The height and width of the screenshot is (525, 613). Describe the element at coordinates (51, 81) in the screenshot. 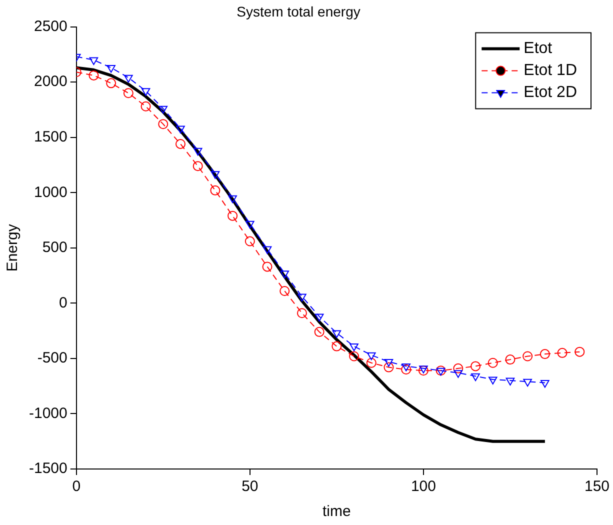

I see `y-tick-label: 2000` at that location.